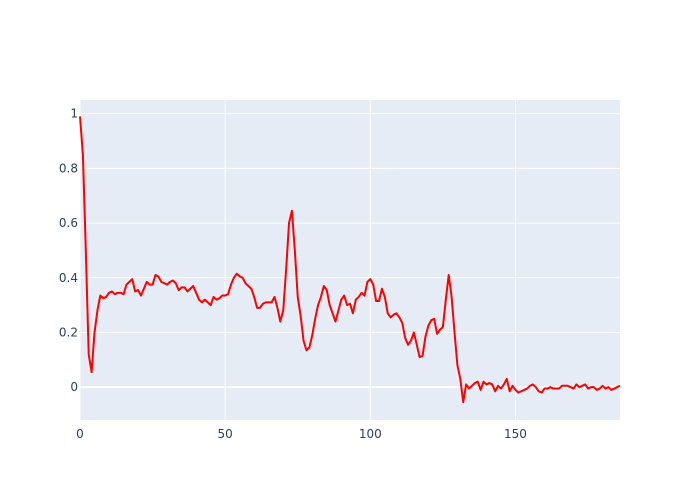 This screenshot has width=700, height=500. I want to click on x-tick-label: 100, so click(370, 434).